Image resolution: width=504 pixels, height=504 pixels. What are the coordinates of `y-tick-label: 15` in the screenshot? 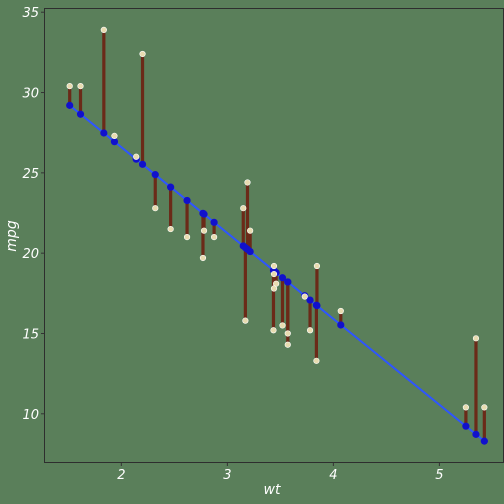 It's located at (30, 334).